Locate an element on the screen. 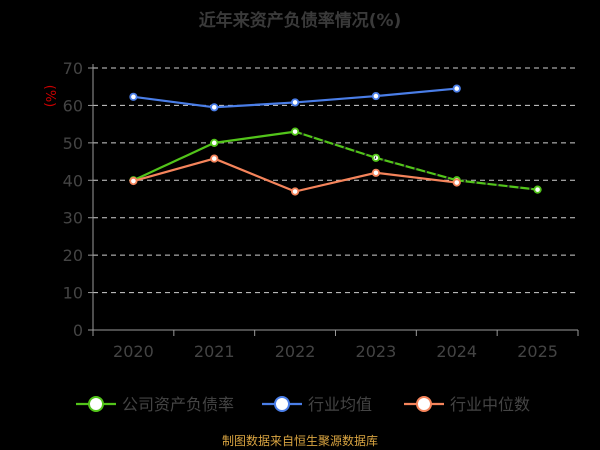 The height and width of the screenshot is (450, 600). y-tick-label: 20 is located at coordinates (73, 255).